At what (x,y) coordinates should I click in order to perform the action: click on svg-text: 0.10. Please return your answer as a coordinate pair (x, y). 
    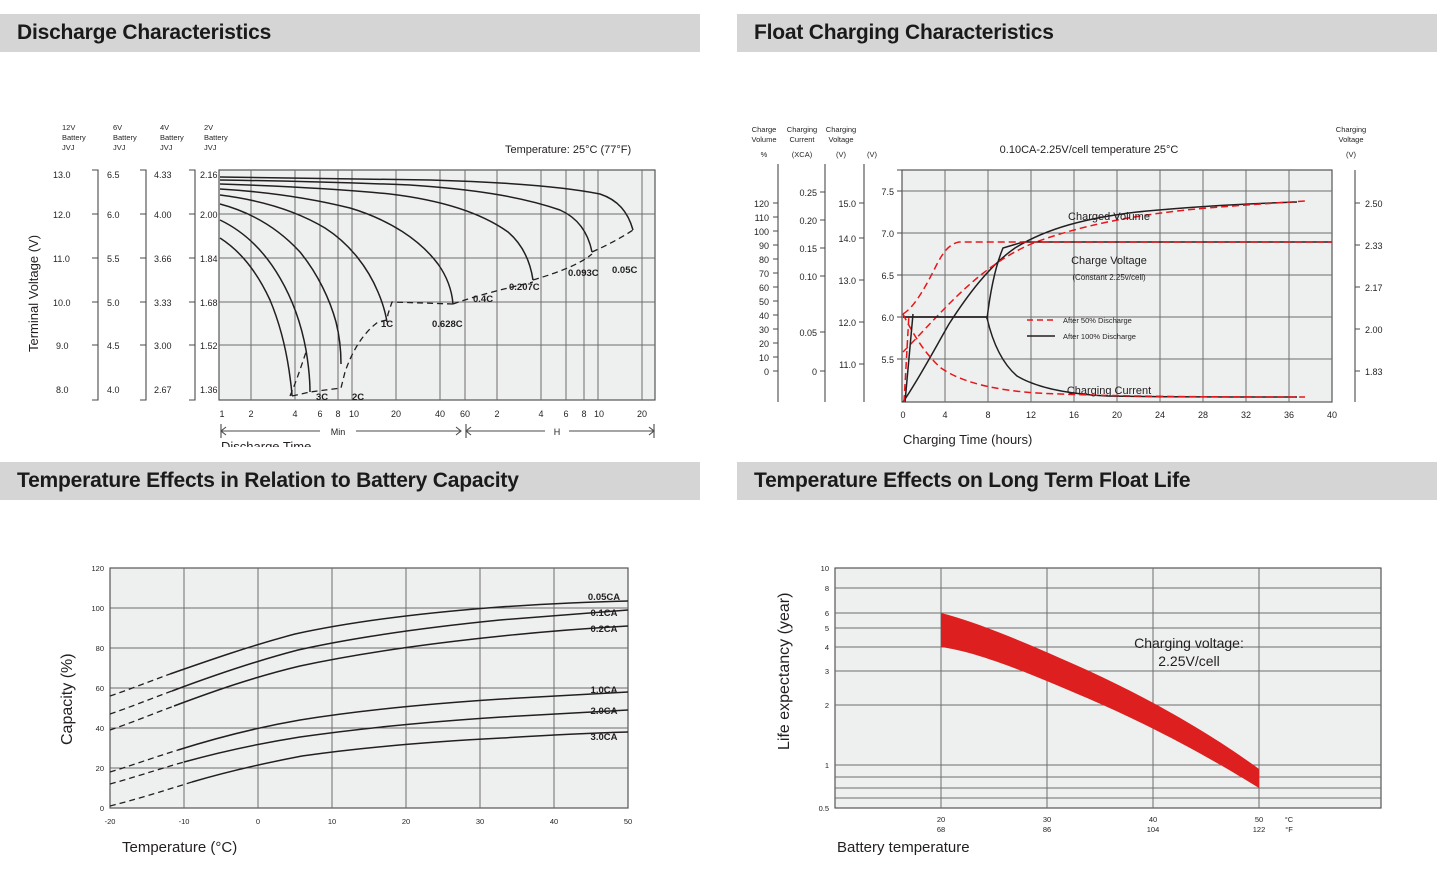
    Looking at the image, I should click on (808, 277).